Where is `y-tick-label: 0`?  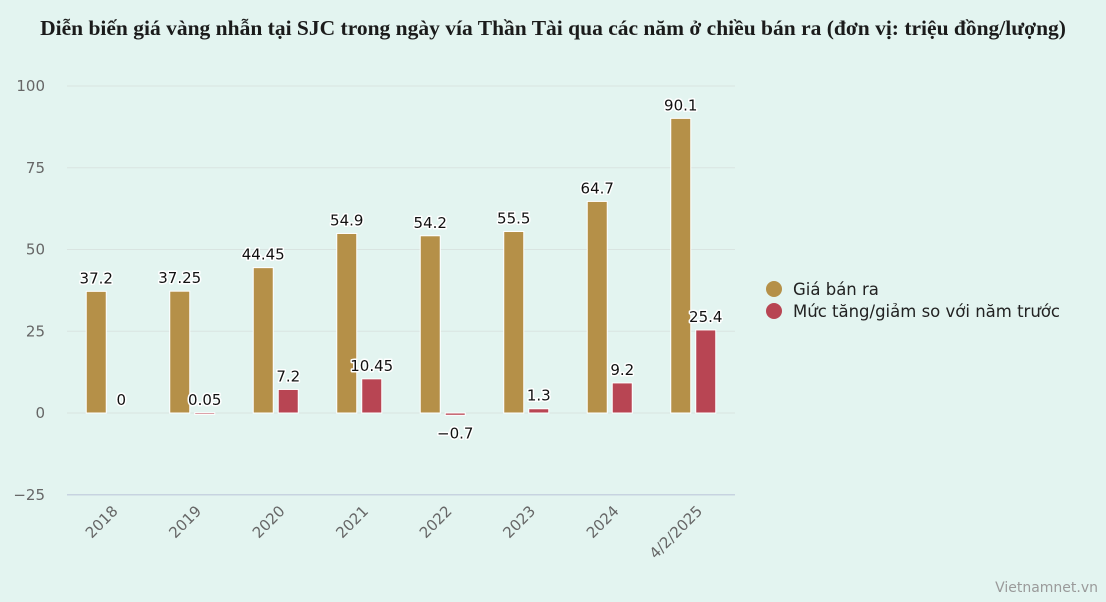
y-tick-label: 0 is located at coordinates (40, 413).